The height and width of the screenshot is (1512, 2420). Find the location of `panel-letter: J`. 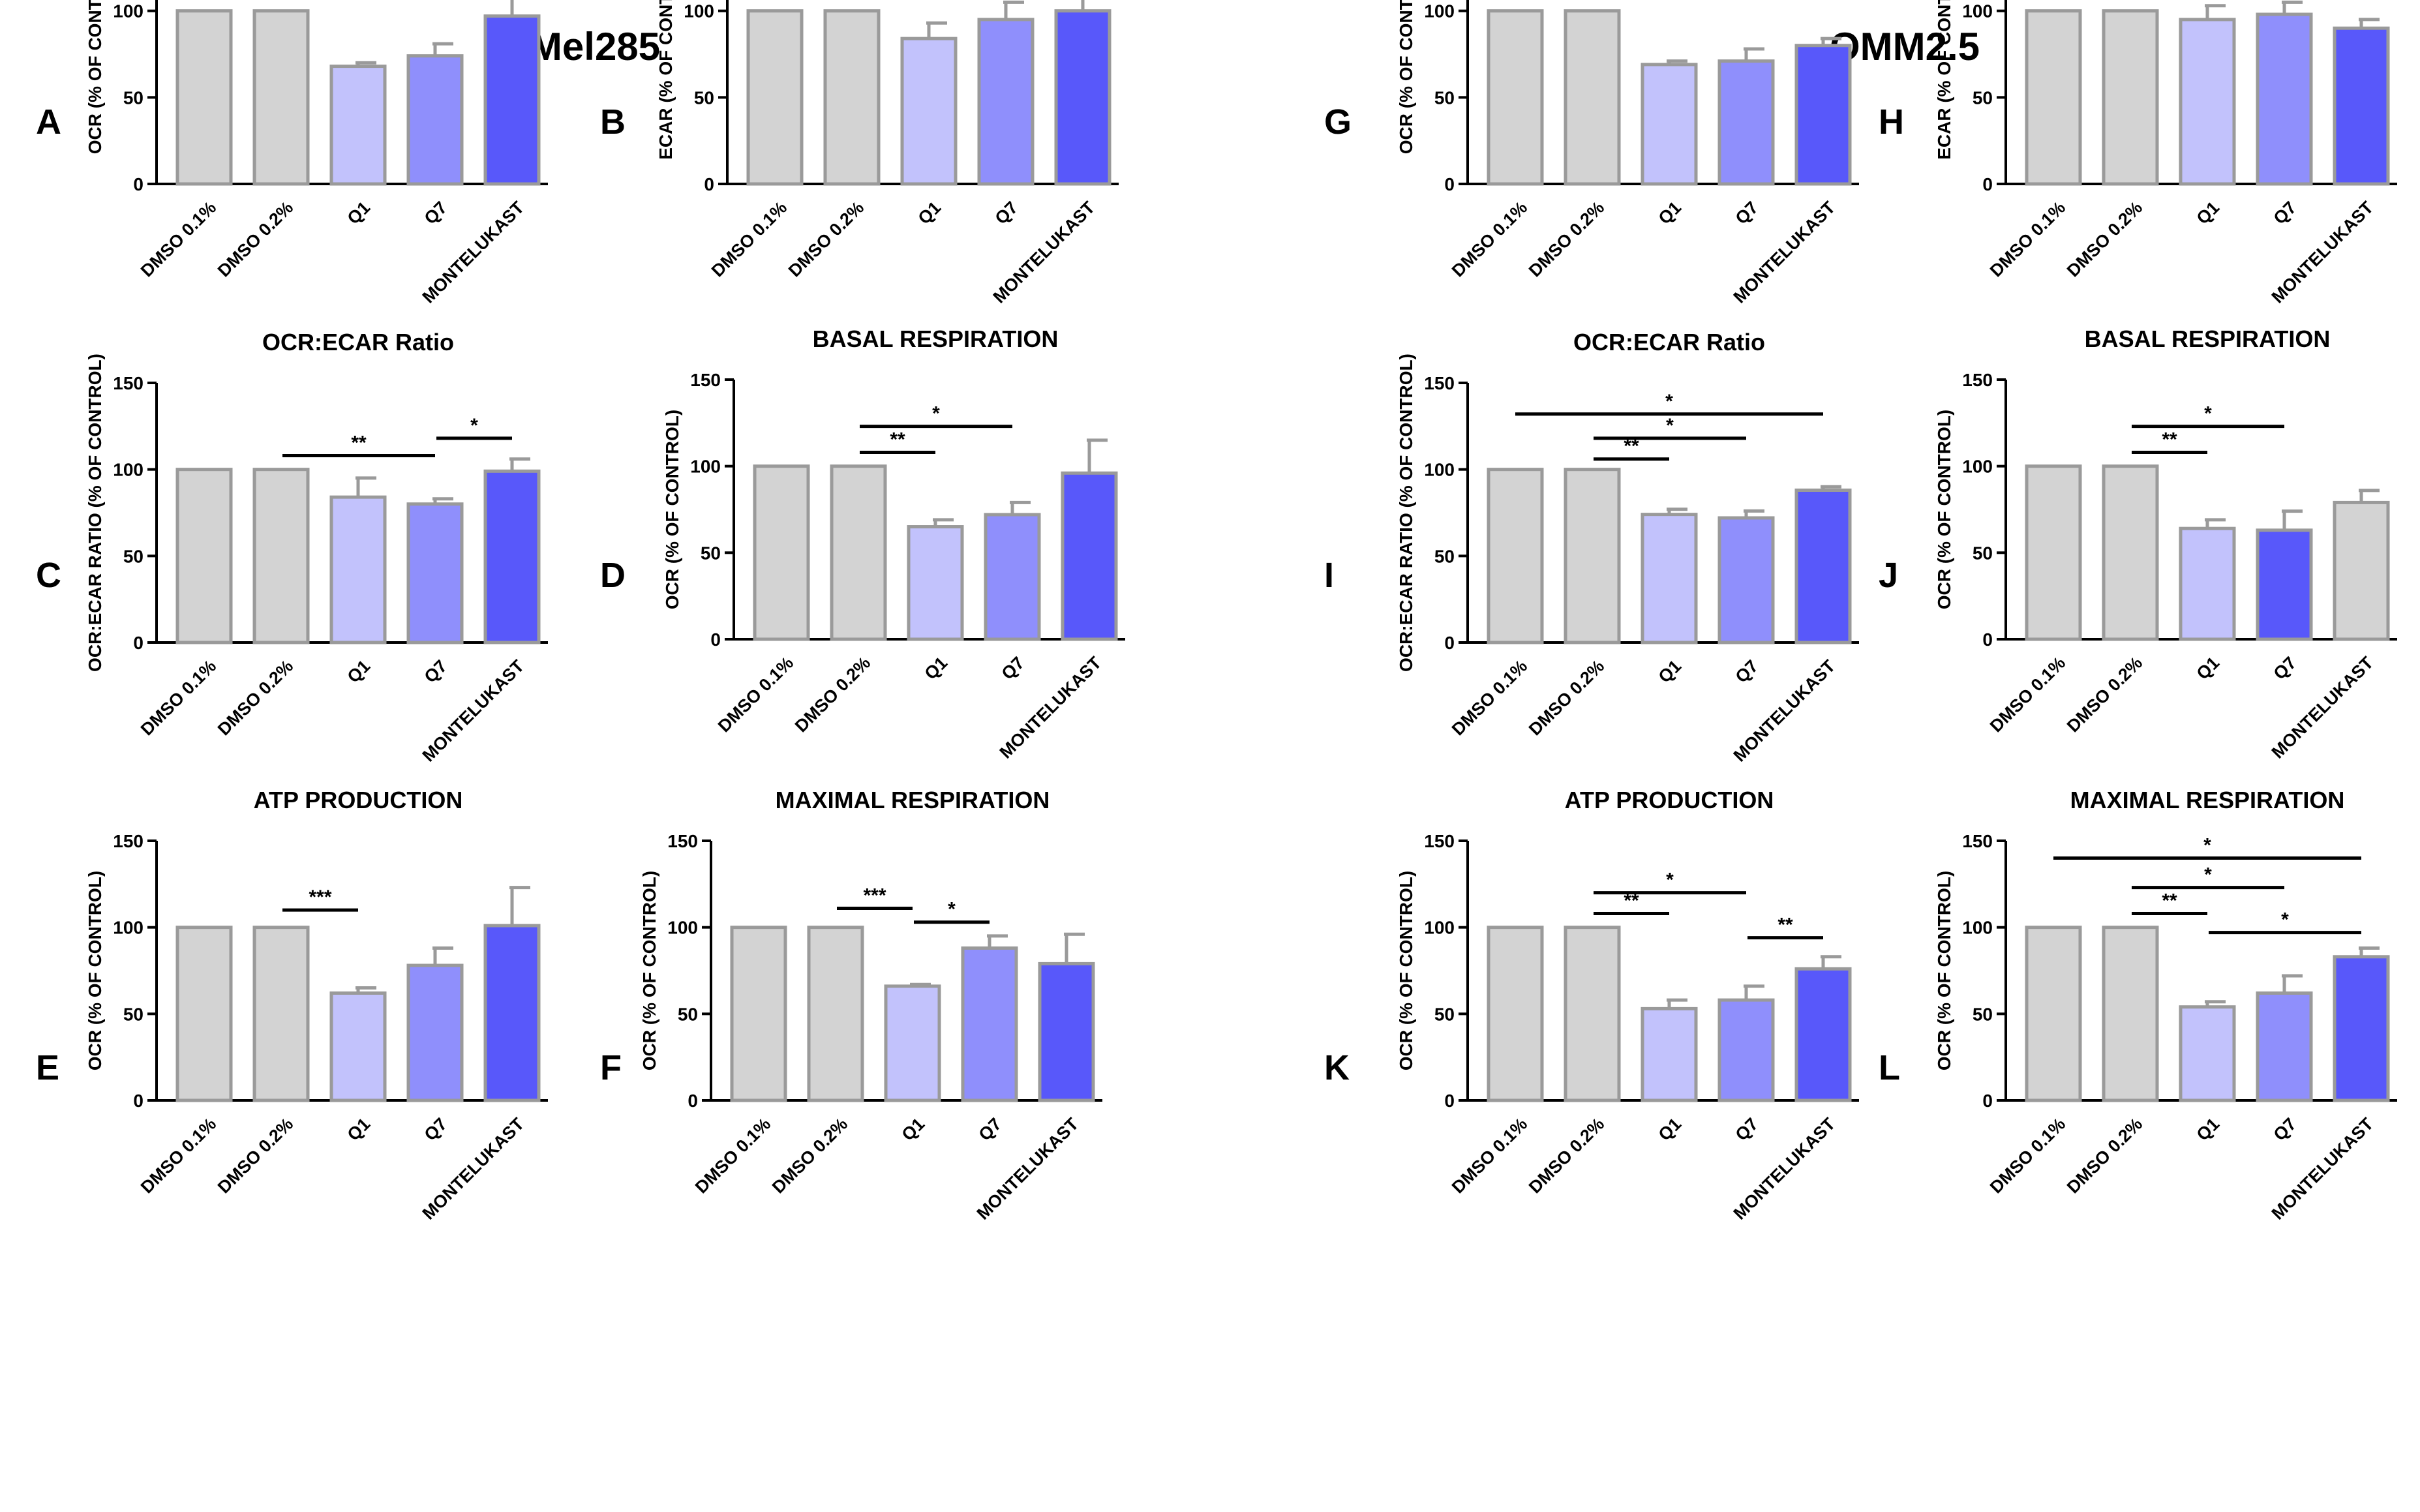

panel-letter: J is located at coordinates (1888, 575).